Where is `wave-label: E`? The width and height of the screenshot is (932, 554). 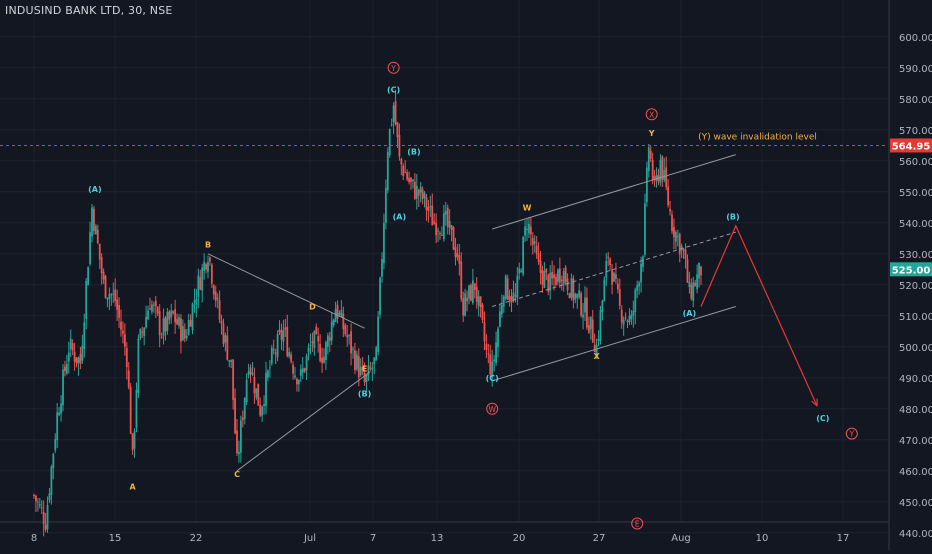
wave-label: E is located at coordinates (364, 369).